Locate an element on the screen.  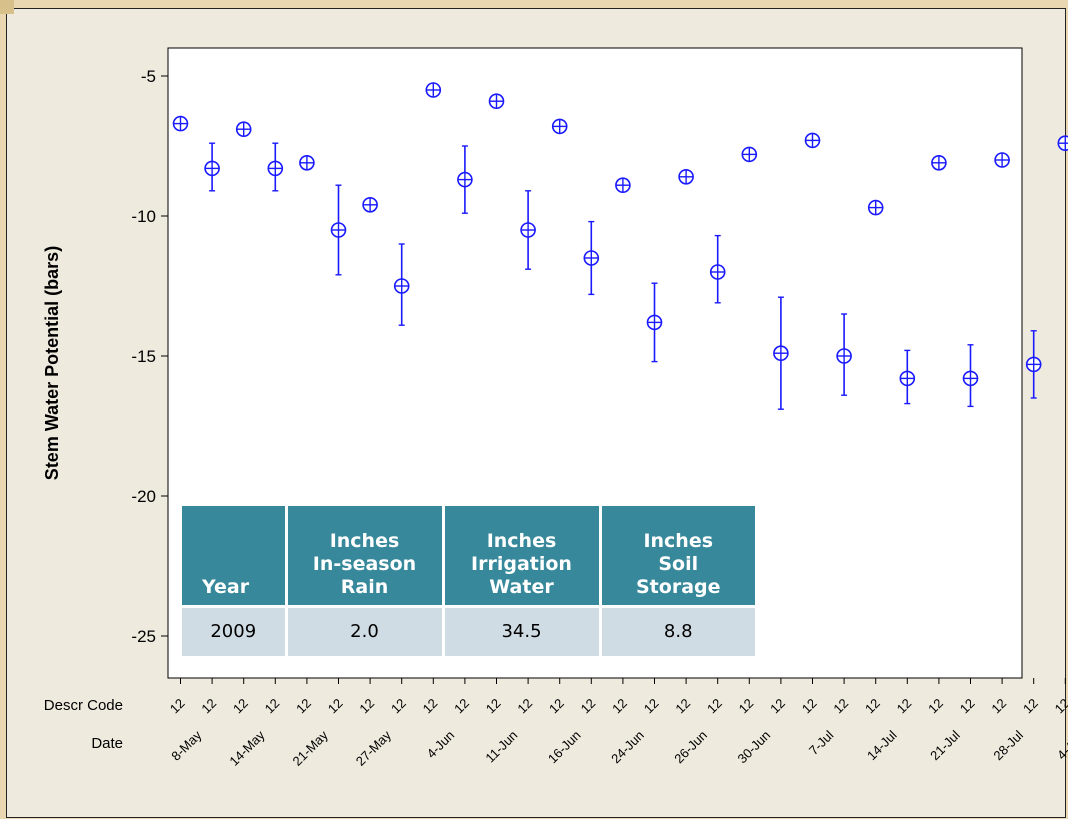
date-tick-label: 26-Jun is located at coordinates (690, 747).